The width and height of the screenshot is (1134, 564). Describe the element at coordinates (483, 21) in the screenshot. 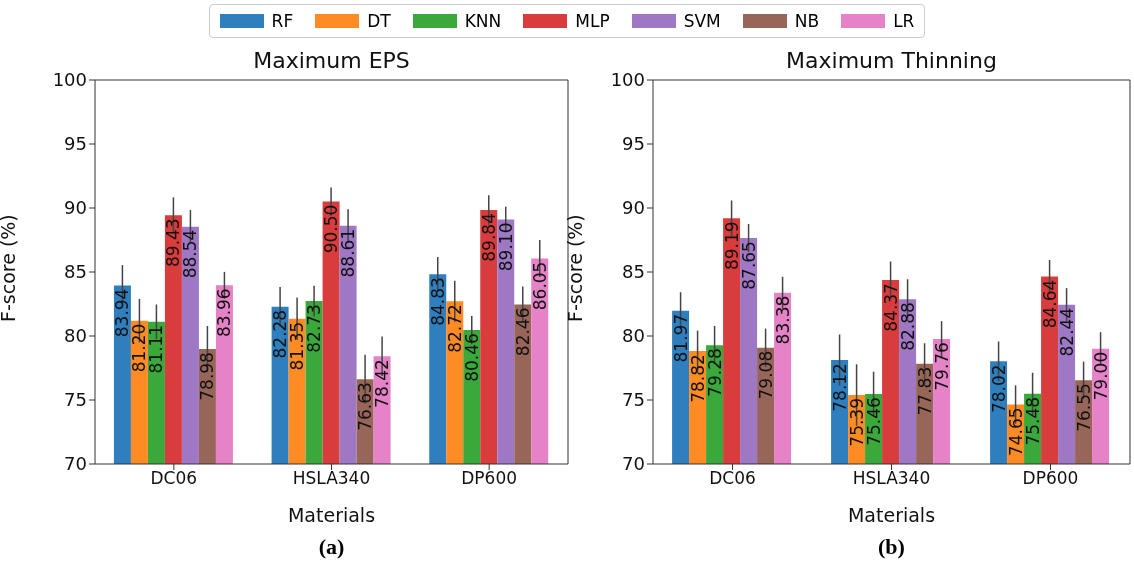

I see `legend-label: KNN` at that location.